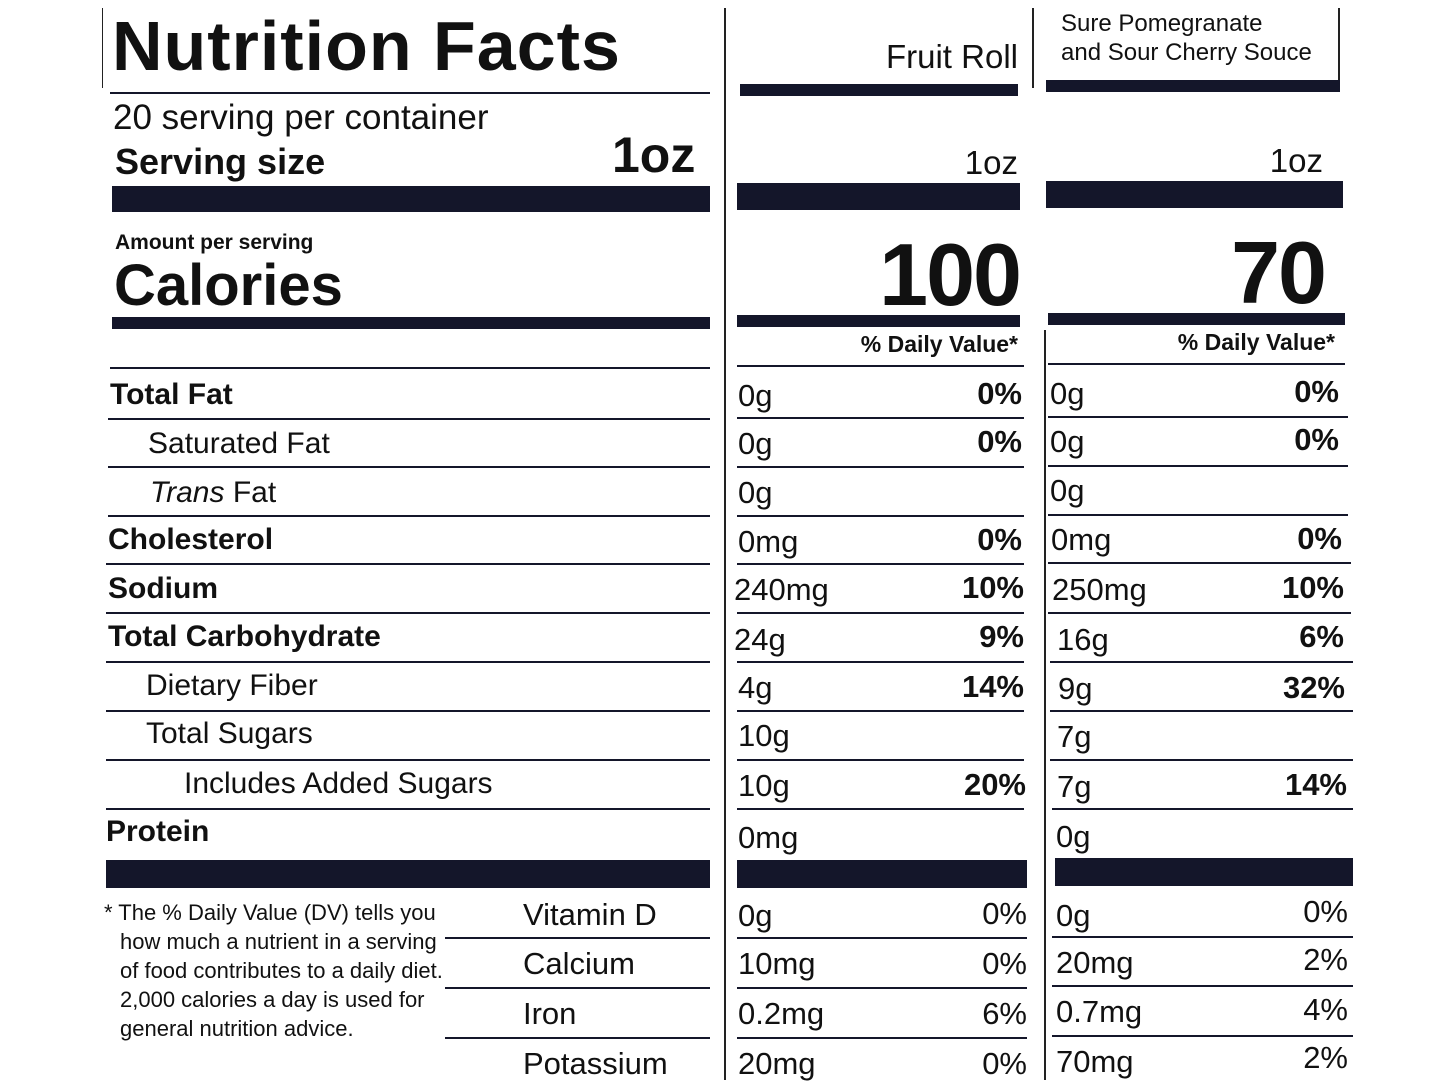 The image size is (1445, 1084). I want to click on amount-per-serving: Amount per serving, so click(214, 242).